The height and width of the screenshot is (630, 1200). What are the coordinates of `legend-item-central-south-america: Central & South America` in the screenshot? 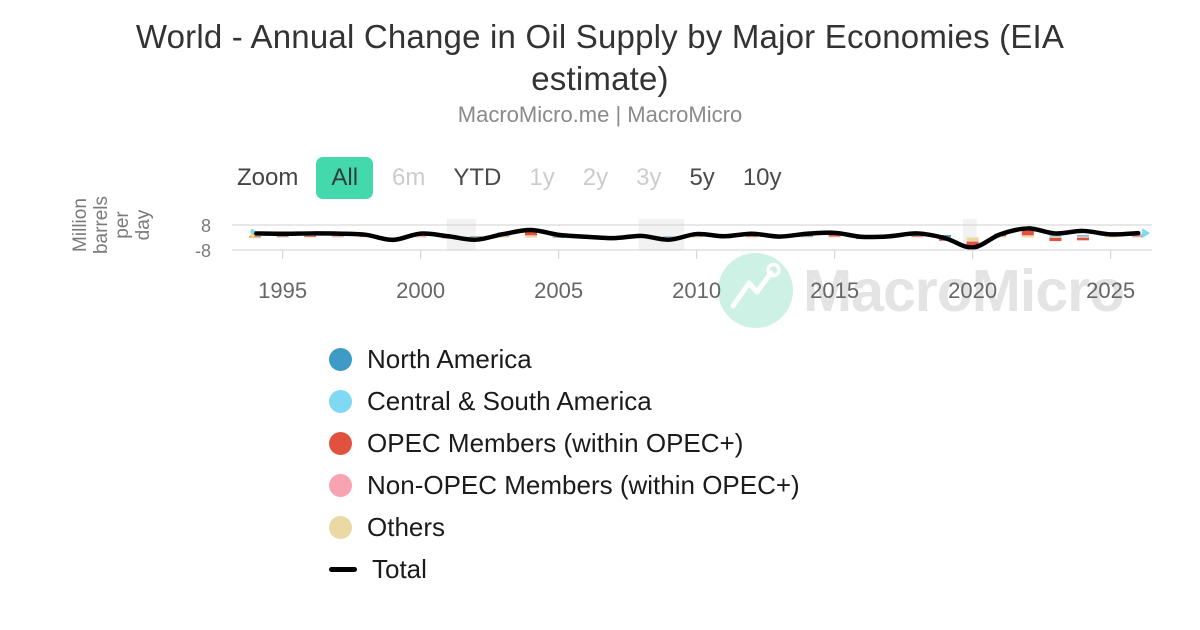 It's located at (564, 401).